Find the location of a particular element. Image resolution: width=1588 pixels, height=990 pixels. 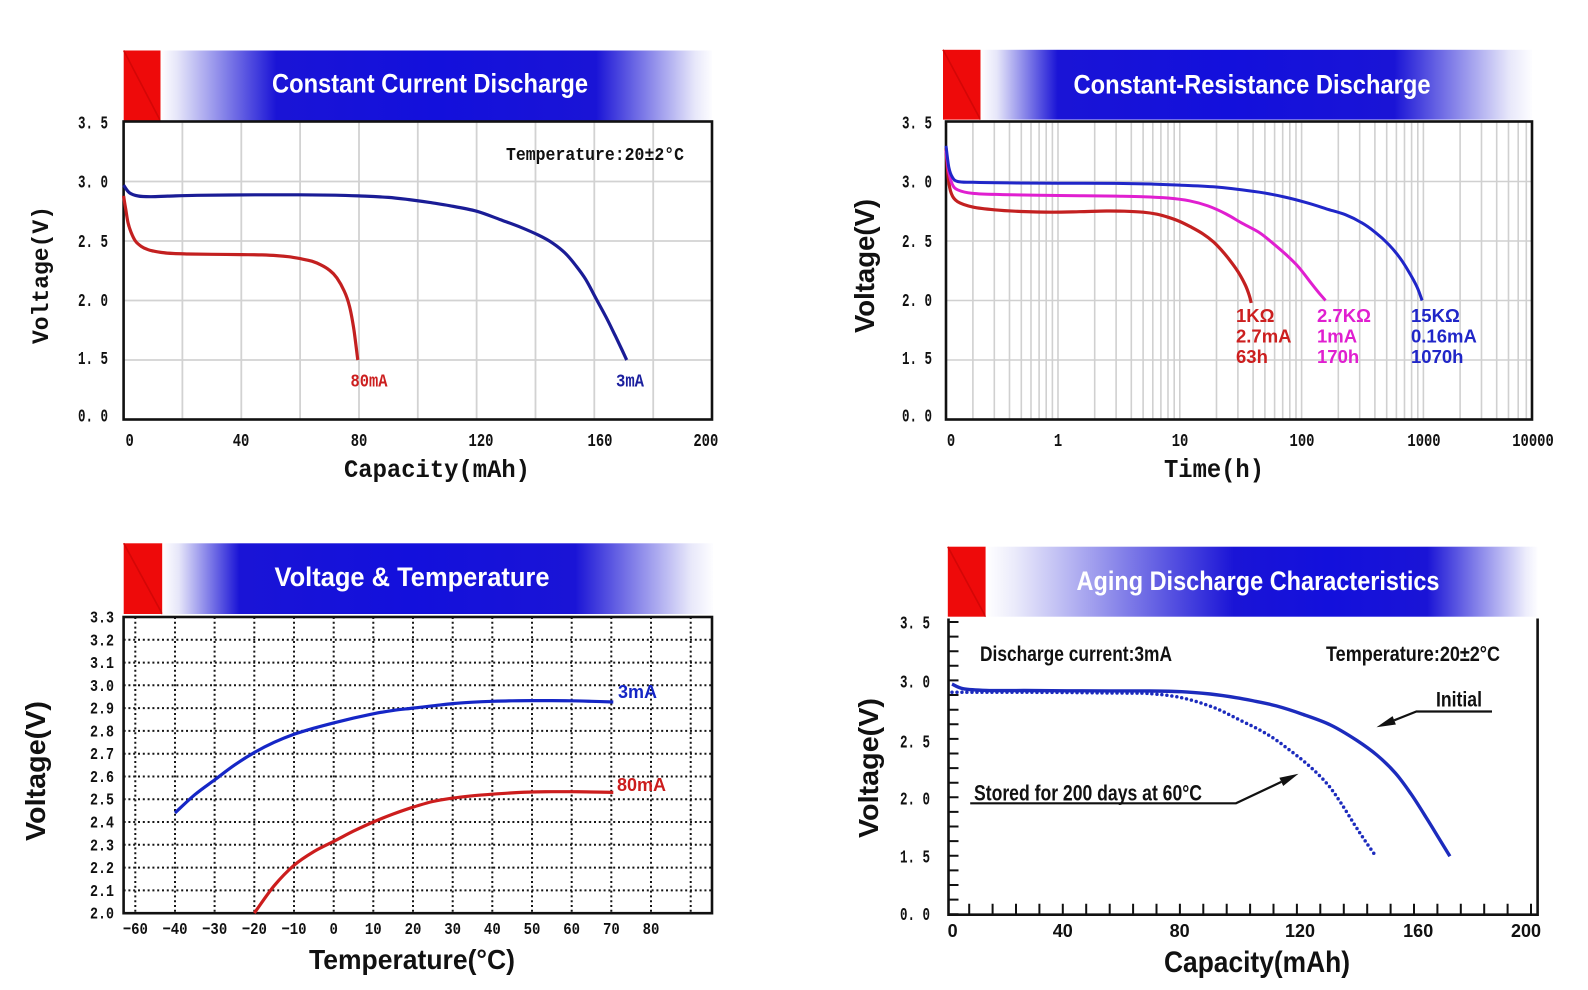

svg-text: Constant-Resistance Discharge is located at coordinates (1252, 85).